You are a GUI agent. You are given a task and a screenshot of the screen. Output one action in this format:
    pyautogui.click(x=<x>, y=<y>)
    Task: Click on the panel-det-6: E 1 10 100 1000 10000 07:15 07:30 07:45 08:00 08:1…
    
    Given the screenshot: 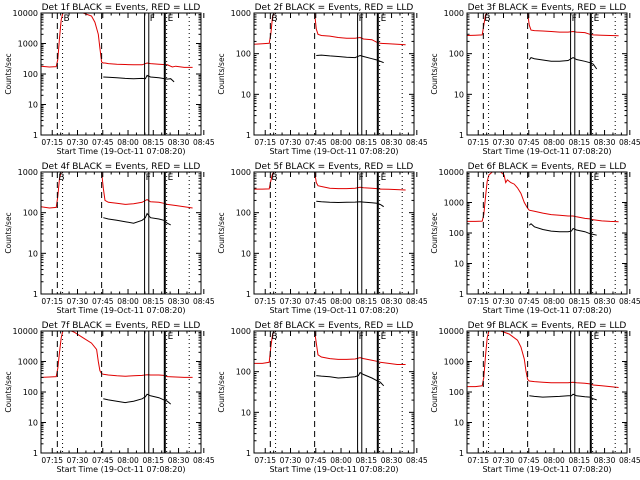 What is the action you would take?
    pyautogui.click(x=535, y=238)
    